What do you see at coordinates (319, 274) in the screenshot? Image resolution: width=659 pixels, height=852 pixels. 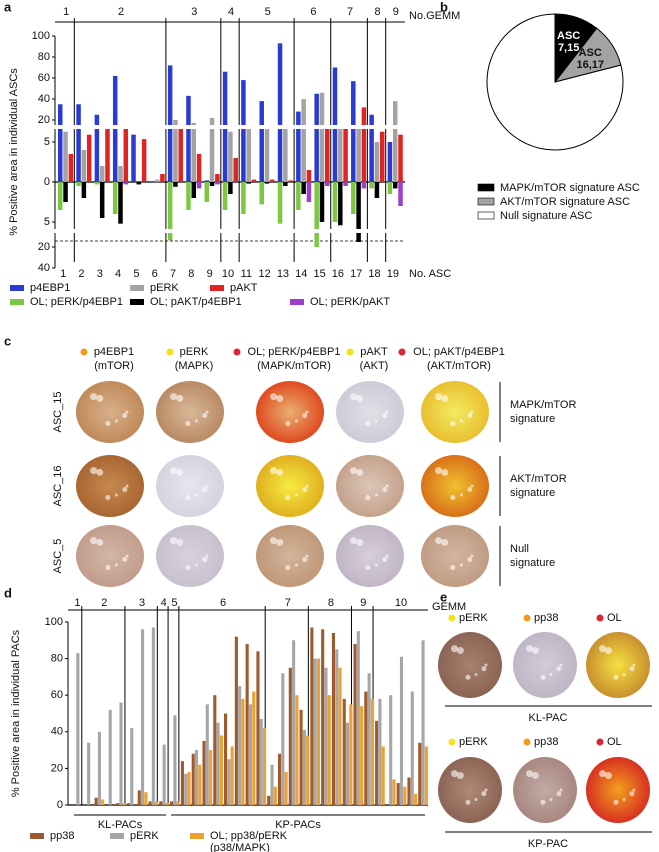 I see `x-tick-label: 15` at bounding box center [319, 274].